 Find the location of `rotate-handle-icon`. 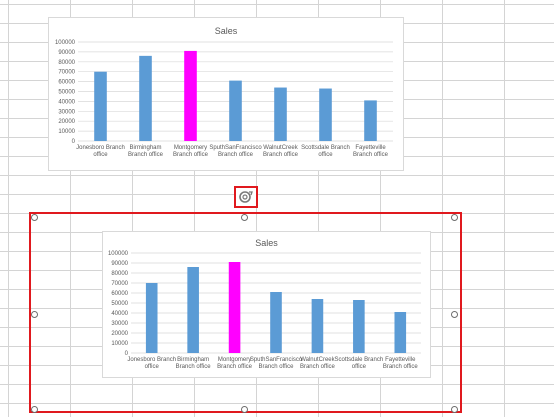

rotate-handle-icon is located at coordinates (246, 197).